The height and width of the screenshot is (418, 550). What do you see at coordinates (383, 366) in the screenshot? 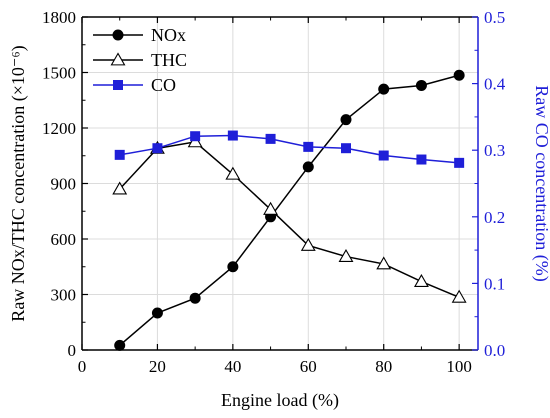
I see `x-tick-label: 80` at bounding box center [383, 366].